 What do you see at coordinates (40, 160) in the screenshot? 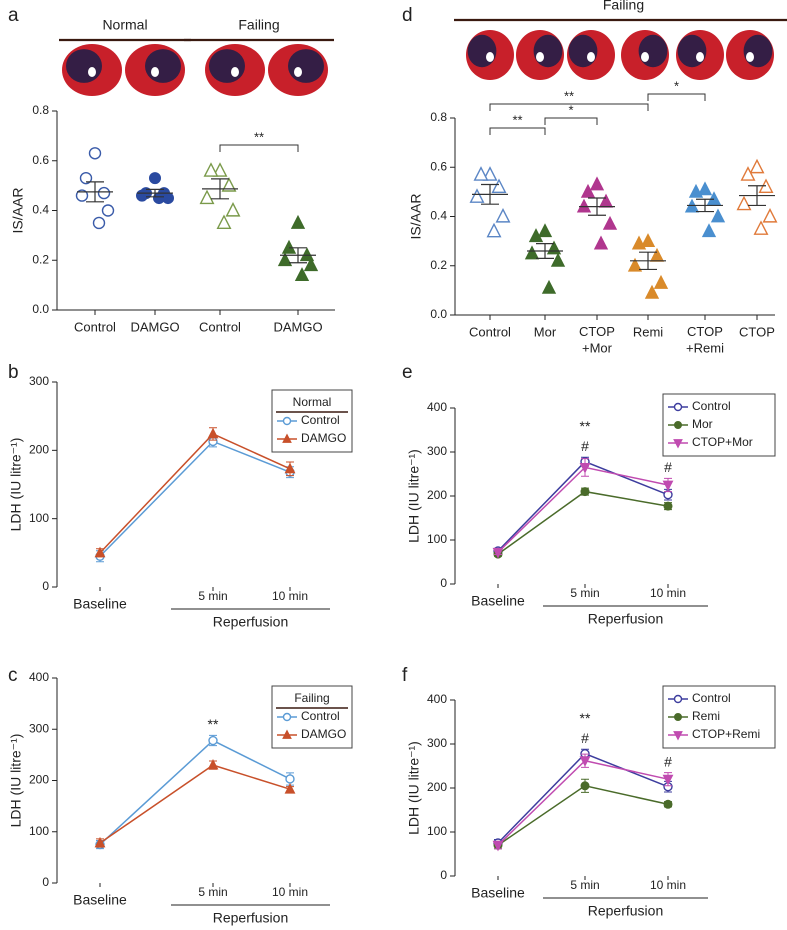
I see `y-tick-label: 0.6` at bounding box center [40, 160].